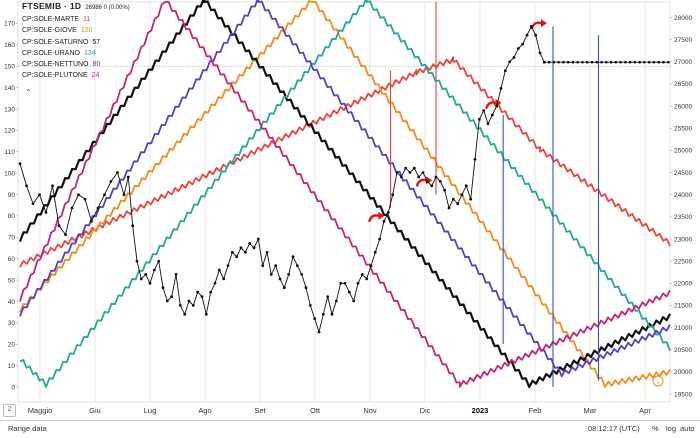 Image resolution: width=700 pixels, height=438 pixels. What do you see at coordinates (683, 129) in the screenshot?
I see `y-right-tick-label: 25500` at bounding box center [683, 129].